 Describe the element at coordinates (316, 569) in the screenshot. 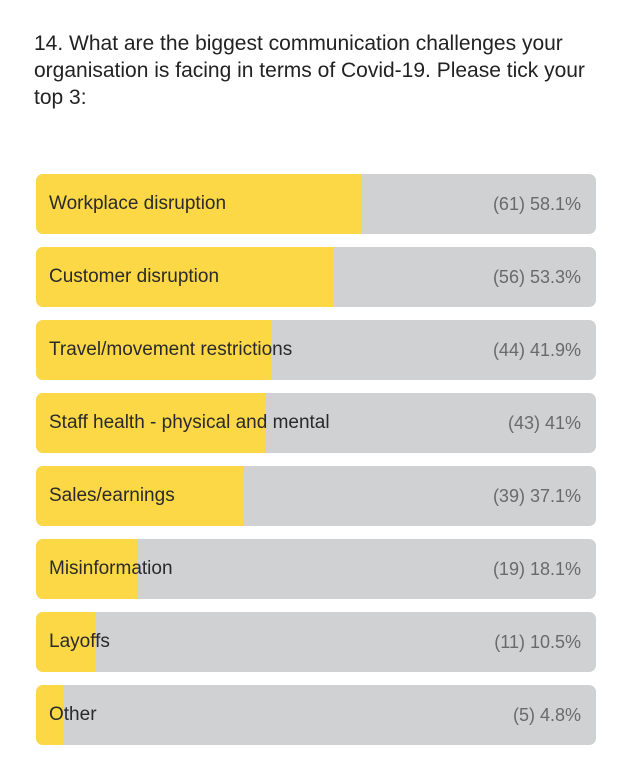

I see `bar-row: Misinformation (19) 18.1%` at that location.